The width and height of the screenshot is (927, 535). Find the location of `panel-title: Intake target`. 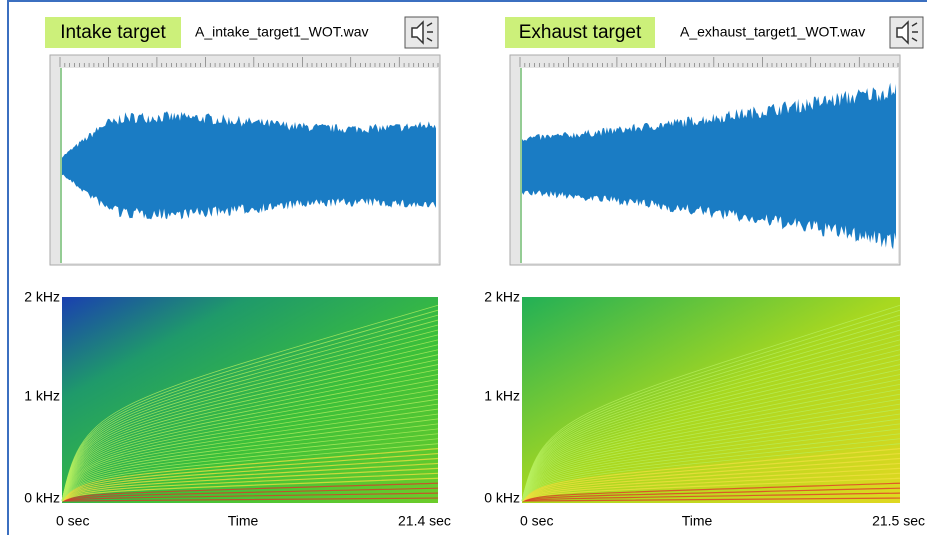

panel-title: Intake target is located at coordinates (113, 32).